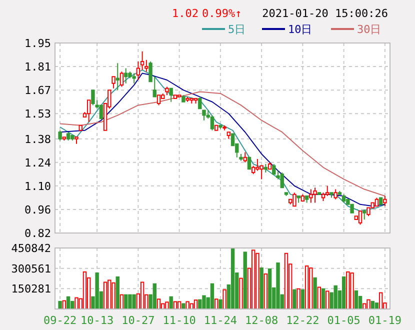 The width and height of the screenshot is (415, 330). I want to click on y-tick-label: 300561, so click(31, 269).